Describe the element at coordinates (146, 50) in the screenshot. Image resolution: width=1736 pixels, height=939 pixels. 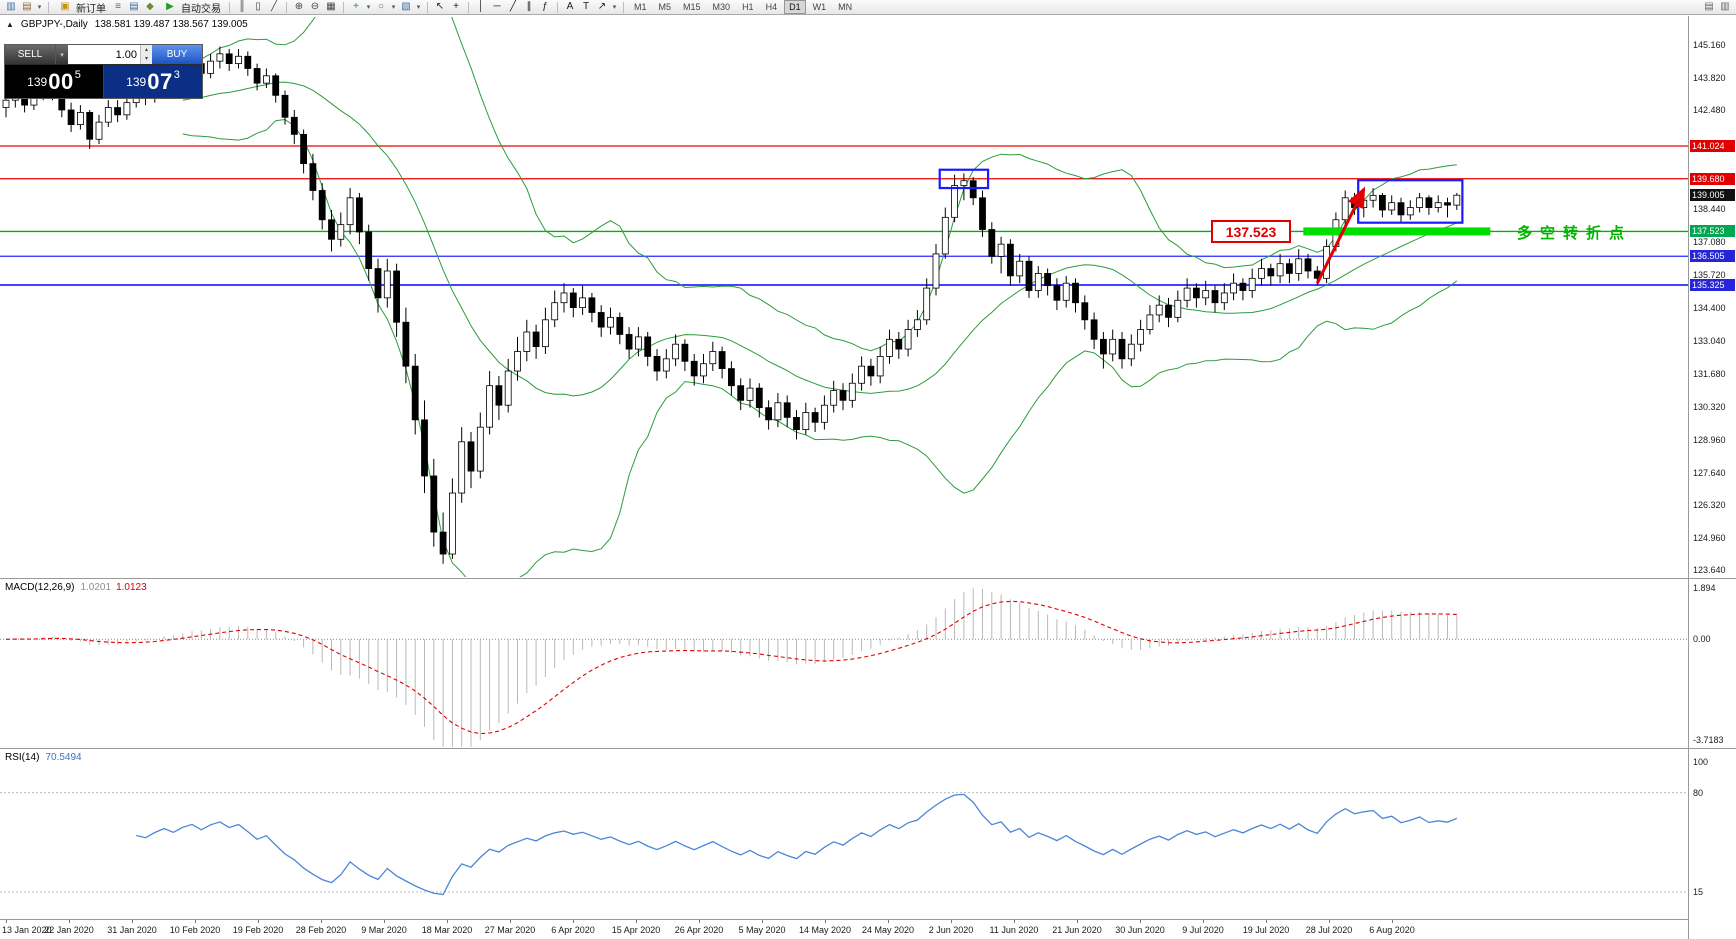
I see `volume-up-icon: ▴` at that location.